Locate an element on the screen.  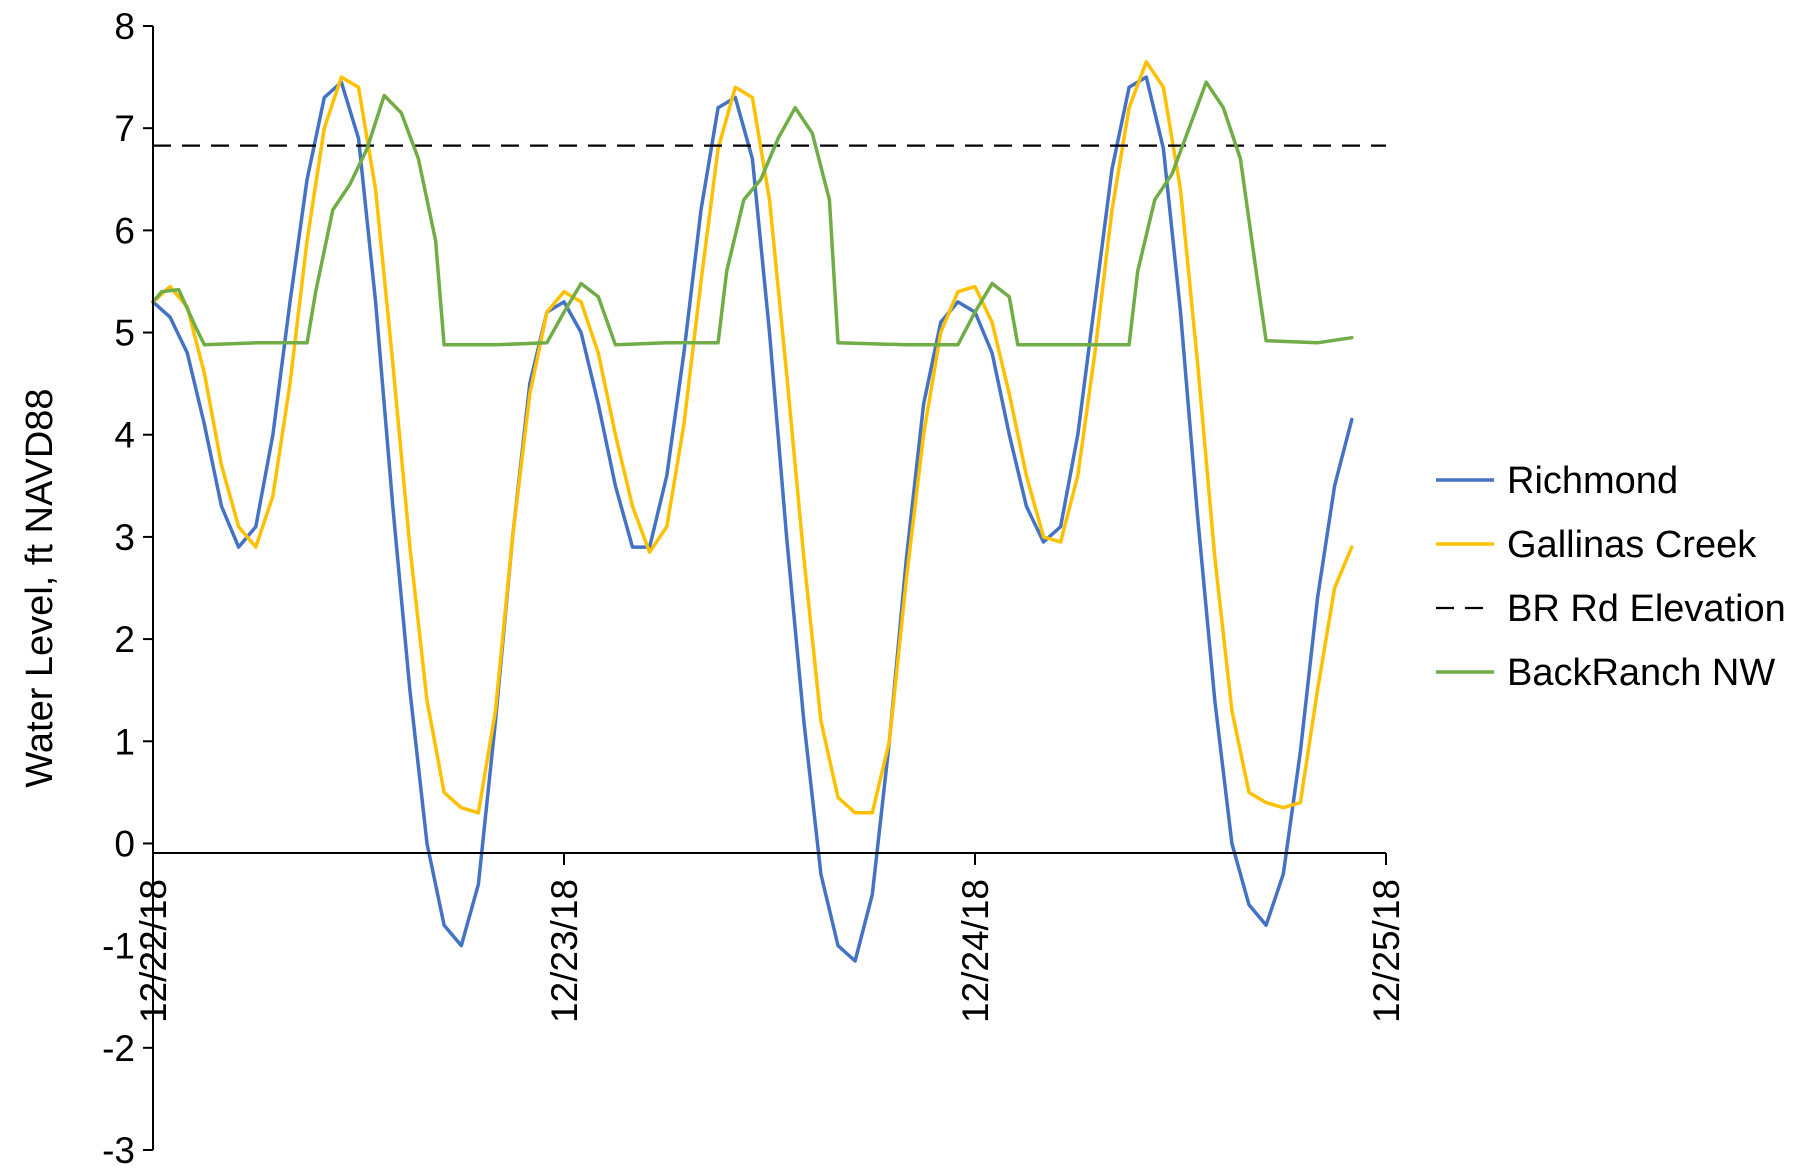
x-tick-label: 12/22/18 is located at coordinates (153, 951).